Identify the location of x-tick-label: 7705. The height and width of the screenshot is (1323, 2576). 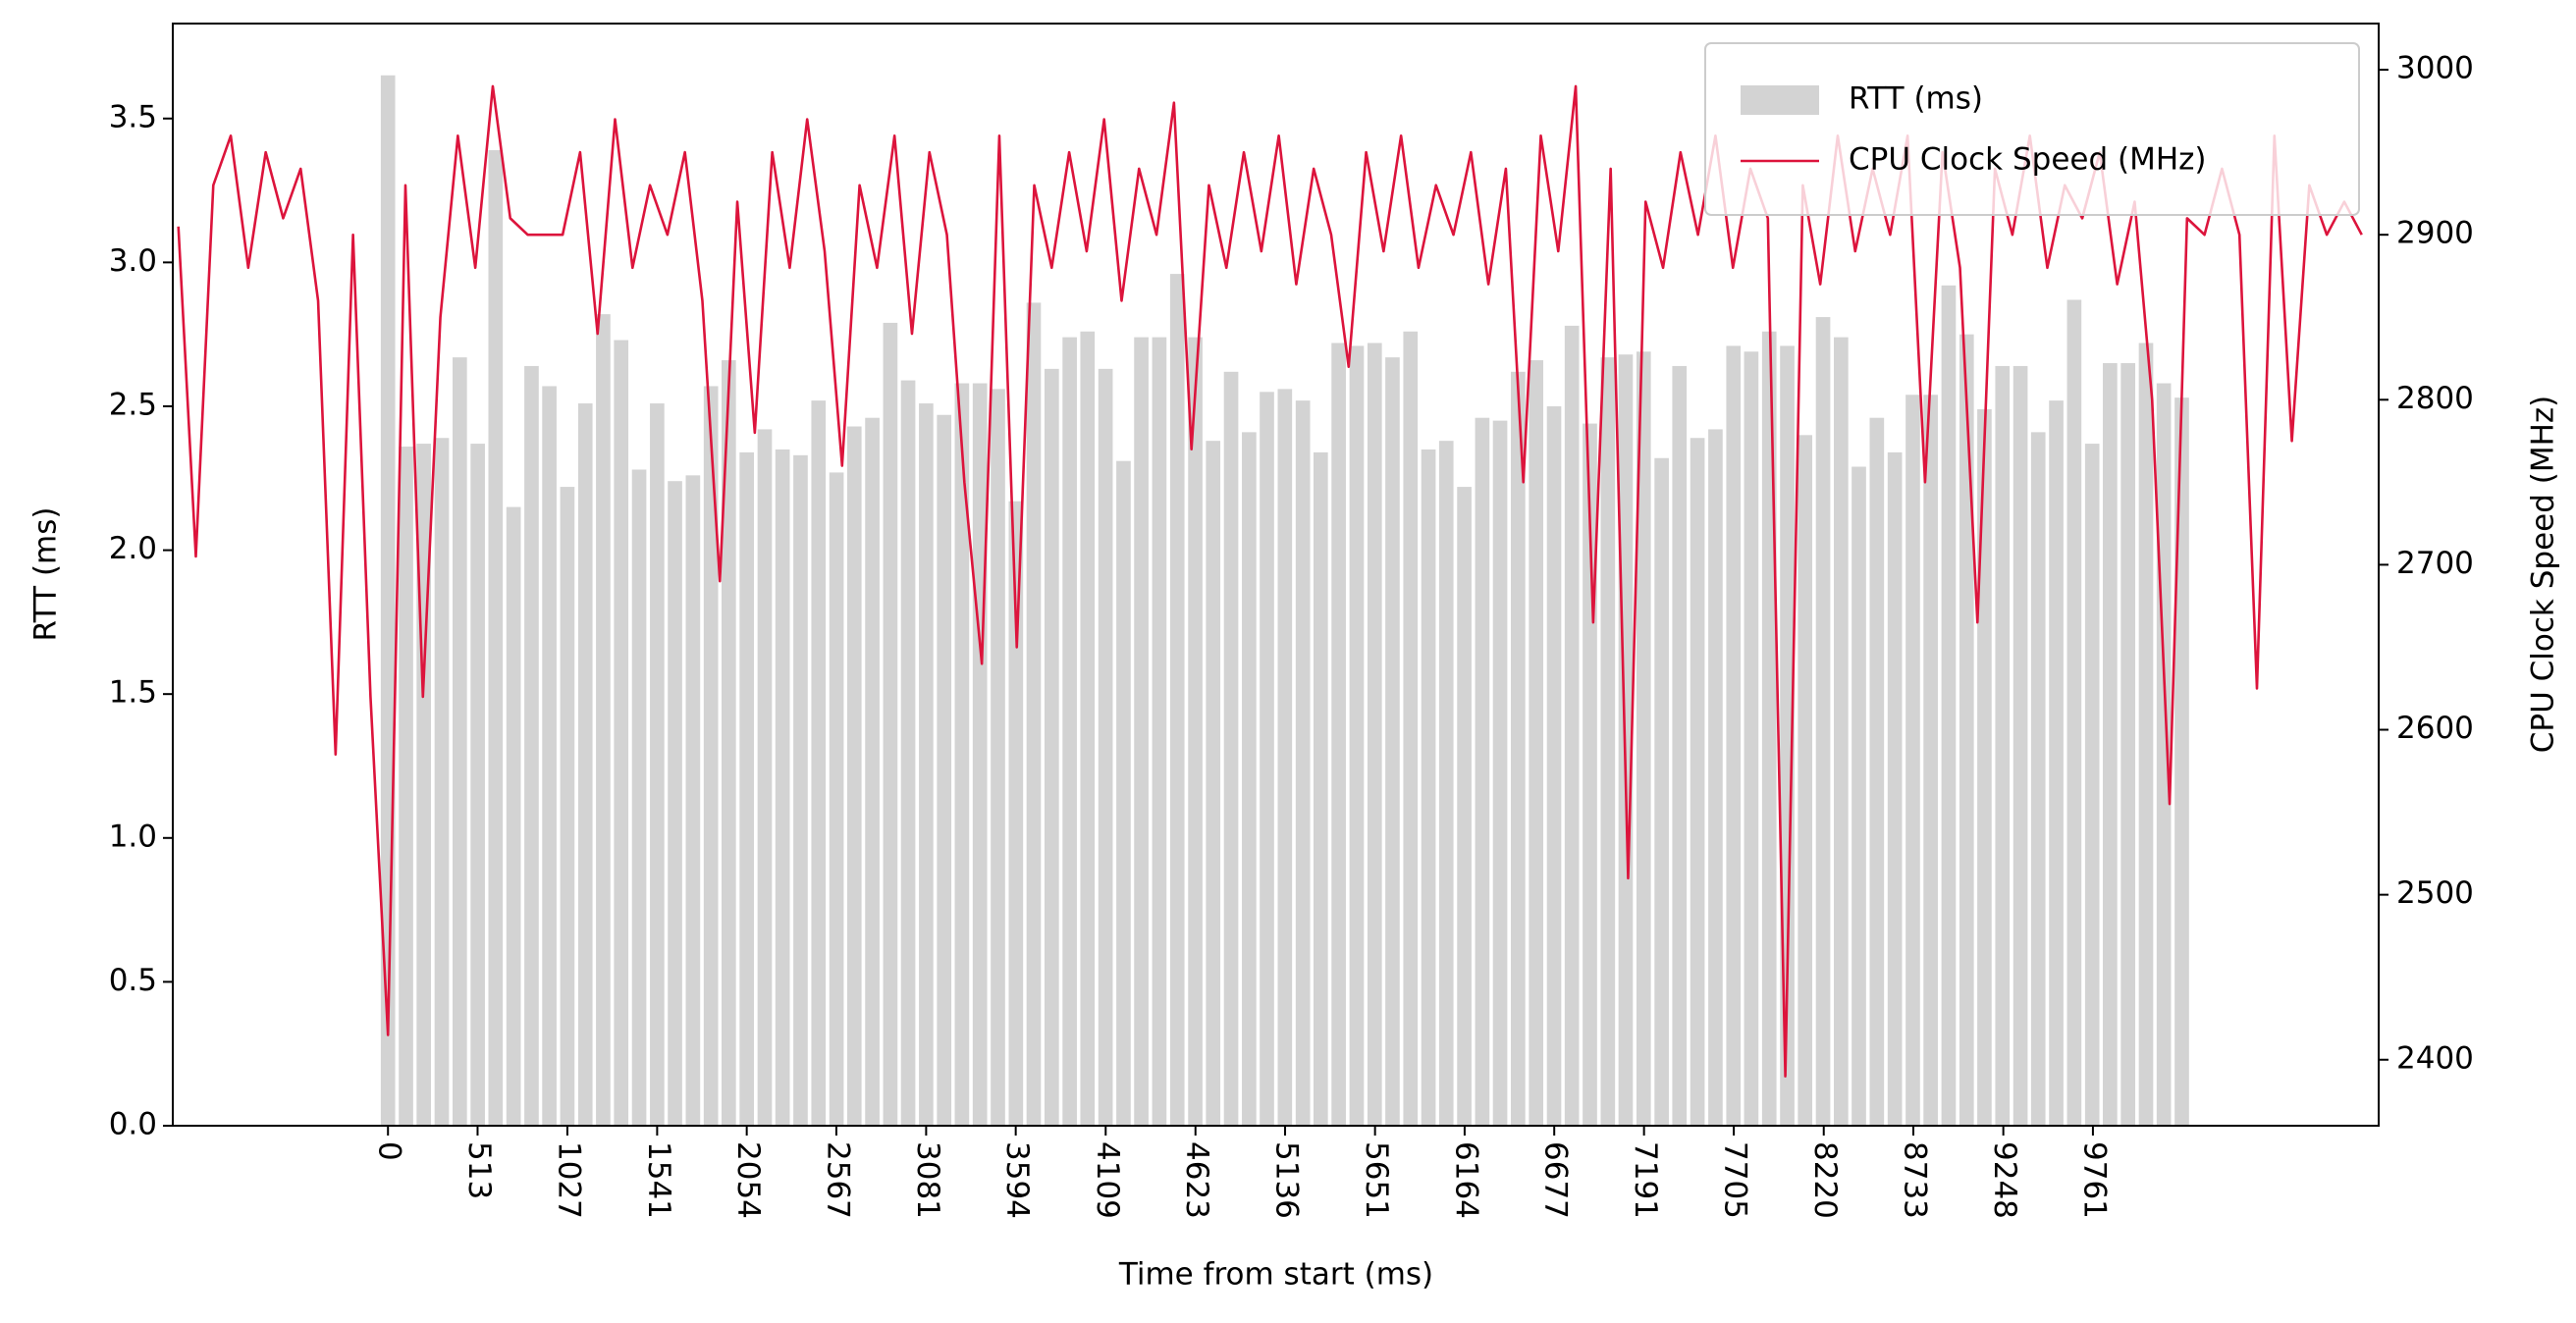
(1735, 1180).